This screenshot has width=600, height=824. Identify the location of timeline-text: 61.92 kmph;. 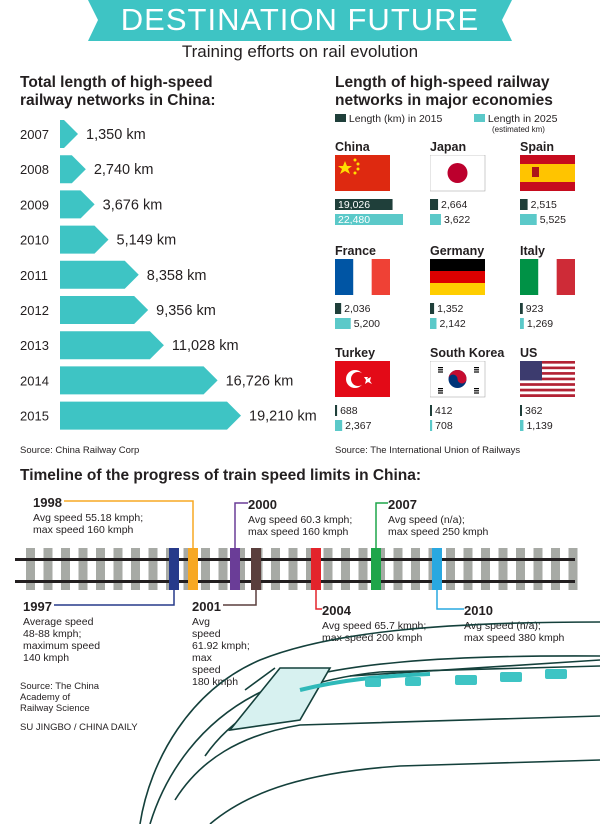
(221, 646).